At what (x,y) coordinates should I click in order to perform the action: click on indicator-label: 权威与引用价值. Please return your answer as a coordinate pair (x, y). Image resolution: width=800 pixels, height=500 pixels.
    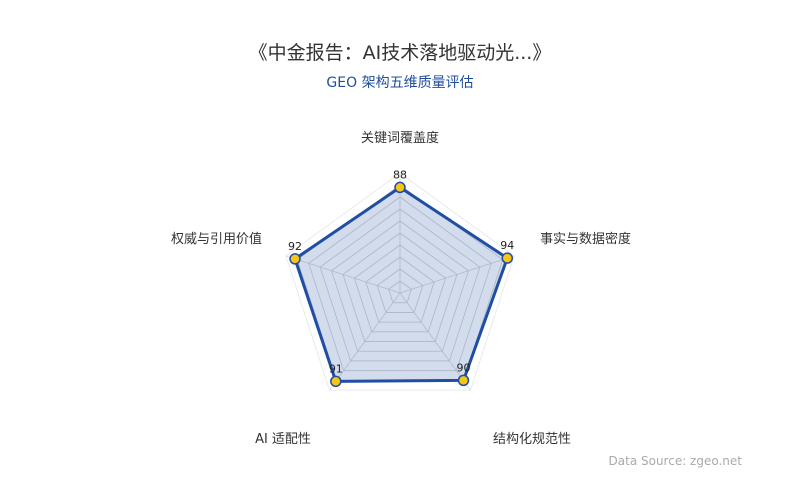
    Looking at the image, I should click on (216, 239).